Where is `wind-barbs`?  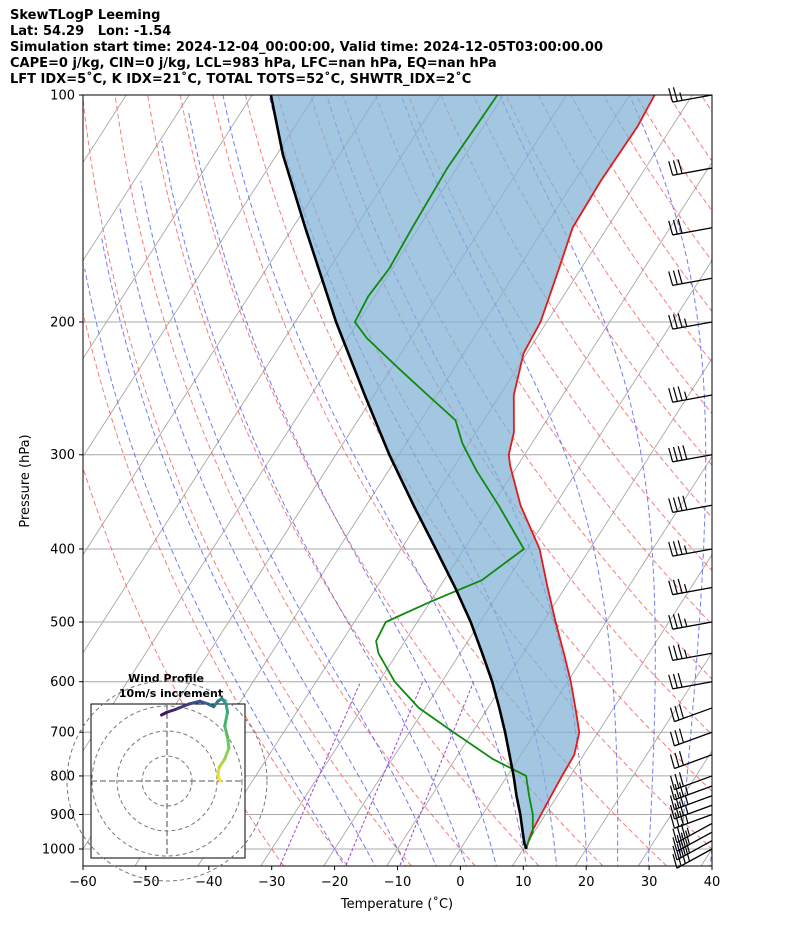 wind-barbs is located at coordinates (690, 478).